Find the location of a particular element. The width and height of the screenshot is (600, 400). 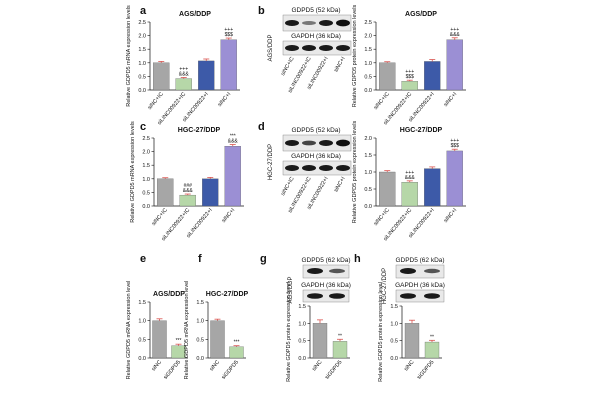

blot-g-bottom-membrane is located at coordinates (326, 296).